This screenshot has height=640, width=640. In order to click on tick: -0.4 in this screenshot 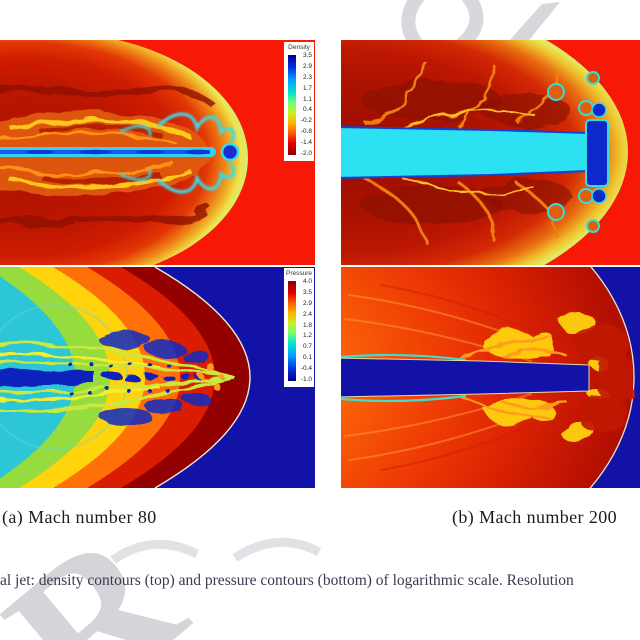, I will do `click(306, 368)`.